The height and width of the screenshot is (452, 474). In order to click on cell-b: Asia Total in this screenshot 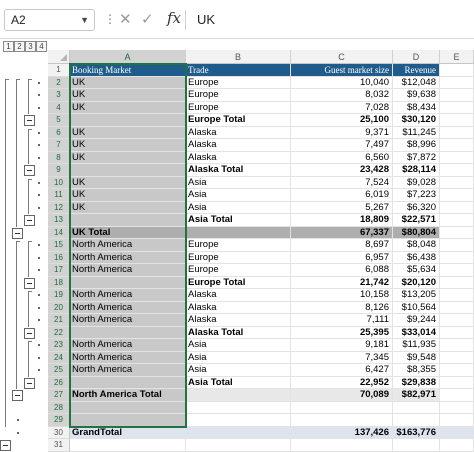, I will do `click(238, 382)`.